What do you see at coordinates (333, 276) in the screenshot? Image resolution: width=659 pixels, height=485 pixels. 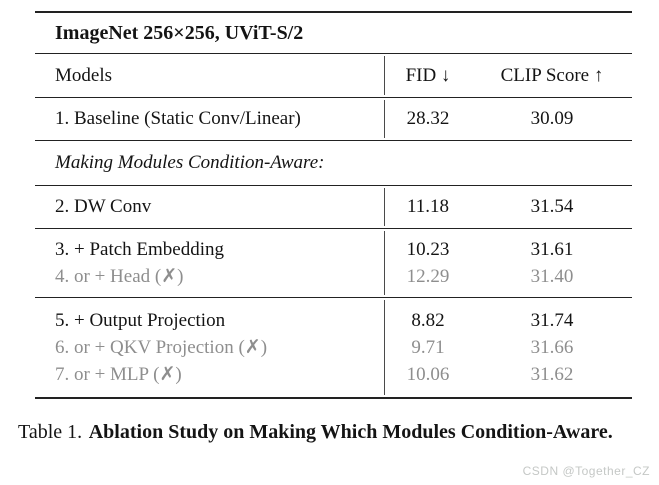 I see `table-row-head: 4. or + Head (✗) 12.29 31.40` at bounding box center [333, 276].